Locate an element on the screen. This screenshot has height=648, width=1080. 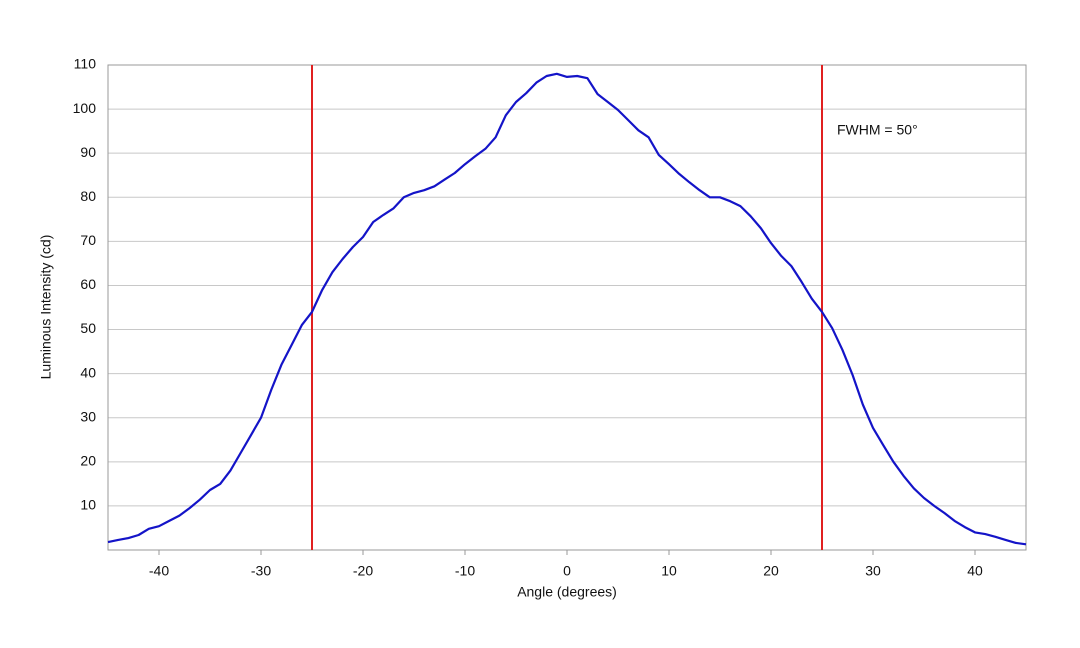
y-tick-label: 60 is located at coordinates (88, 284).